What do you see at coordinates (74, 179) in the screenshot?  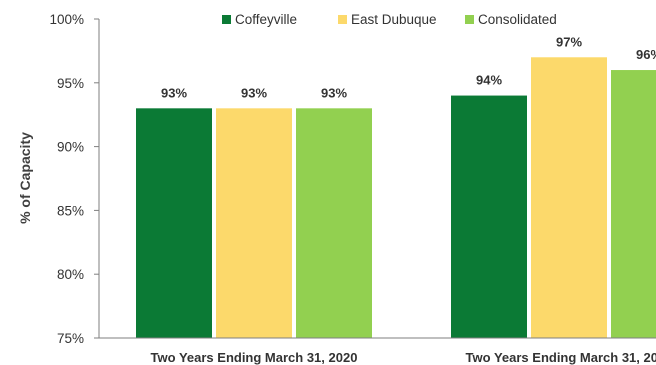 I see `y-axis: 75% 80% 85% 90% 95% 100%` at bounding box center [74, 179].